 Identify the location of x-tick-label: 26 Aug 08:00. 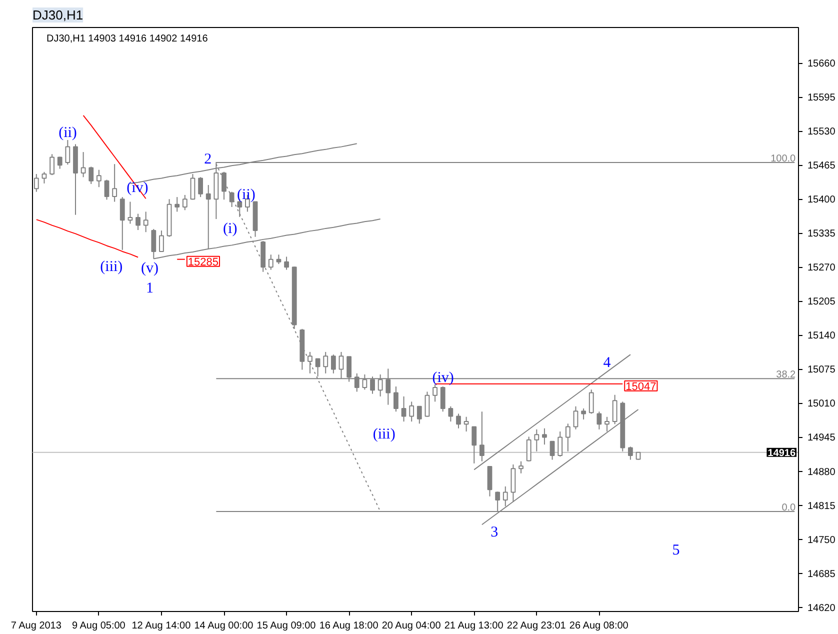
(599, 626).